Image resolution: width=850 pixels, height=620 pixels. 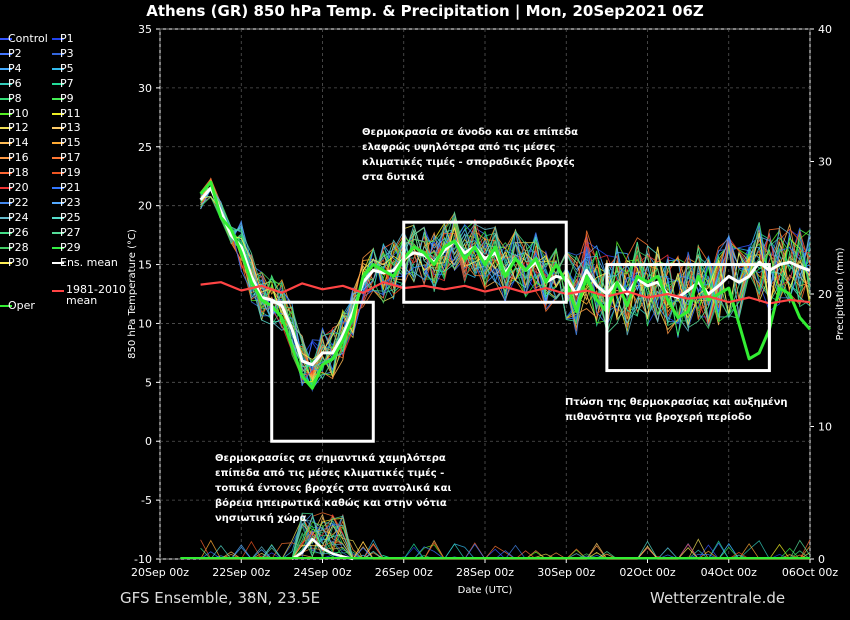 I want to click on legend-label: P15, so click(x=70, y=143).